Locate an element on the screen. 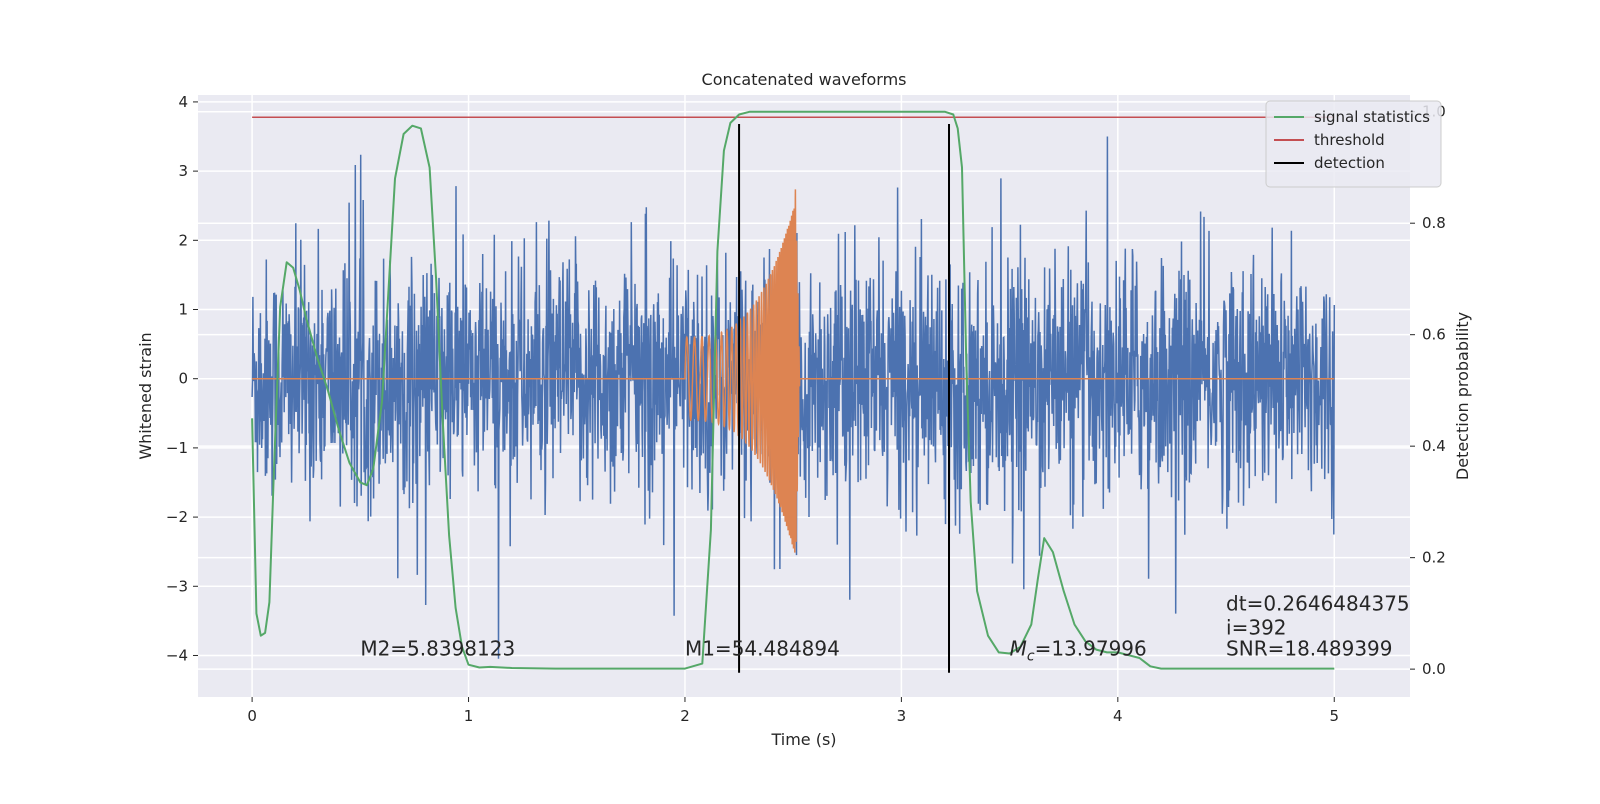  y-tick-label: −4 is located at coordinates (177, 655).